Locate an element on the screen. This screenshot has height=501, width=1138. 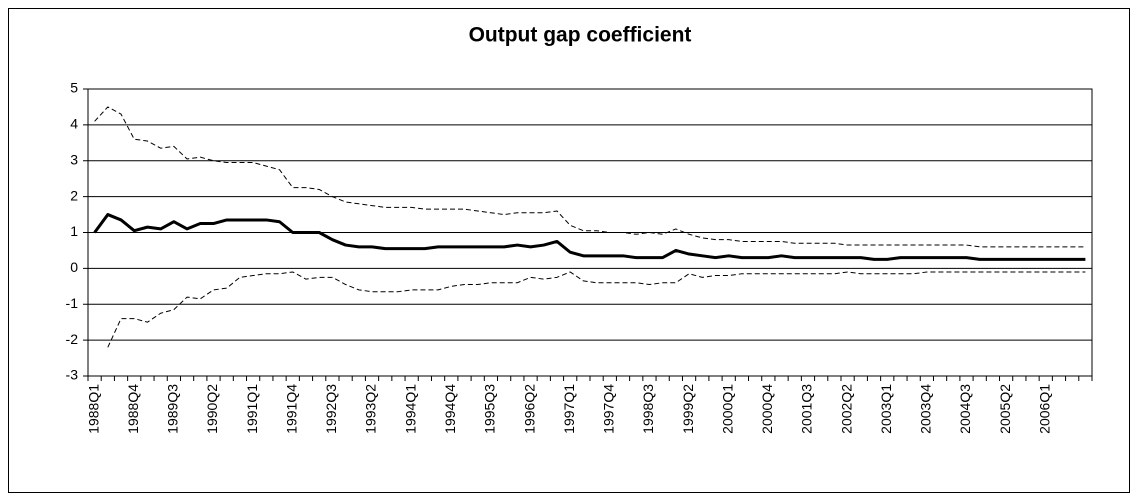
y-tick-label: 4 is located at coordinates (74, 124).